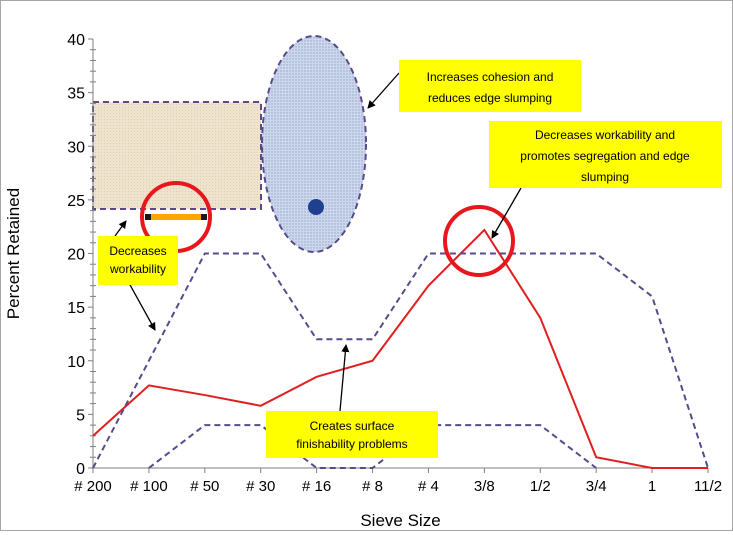 The height and width of the screenshot is (535, 733). Describe the element at coordinates (76, 147) in the screenshot. I see `y-tick-label: 30` at that location.